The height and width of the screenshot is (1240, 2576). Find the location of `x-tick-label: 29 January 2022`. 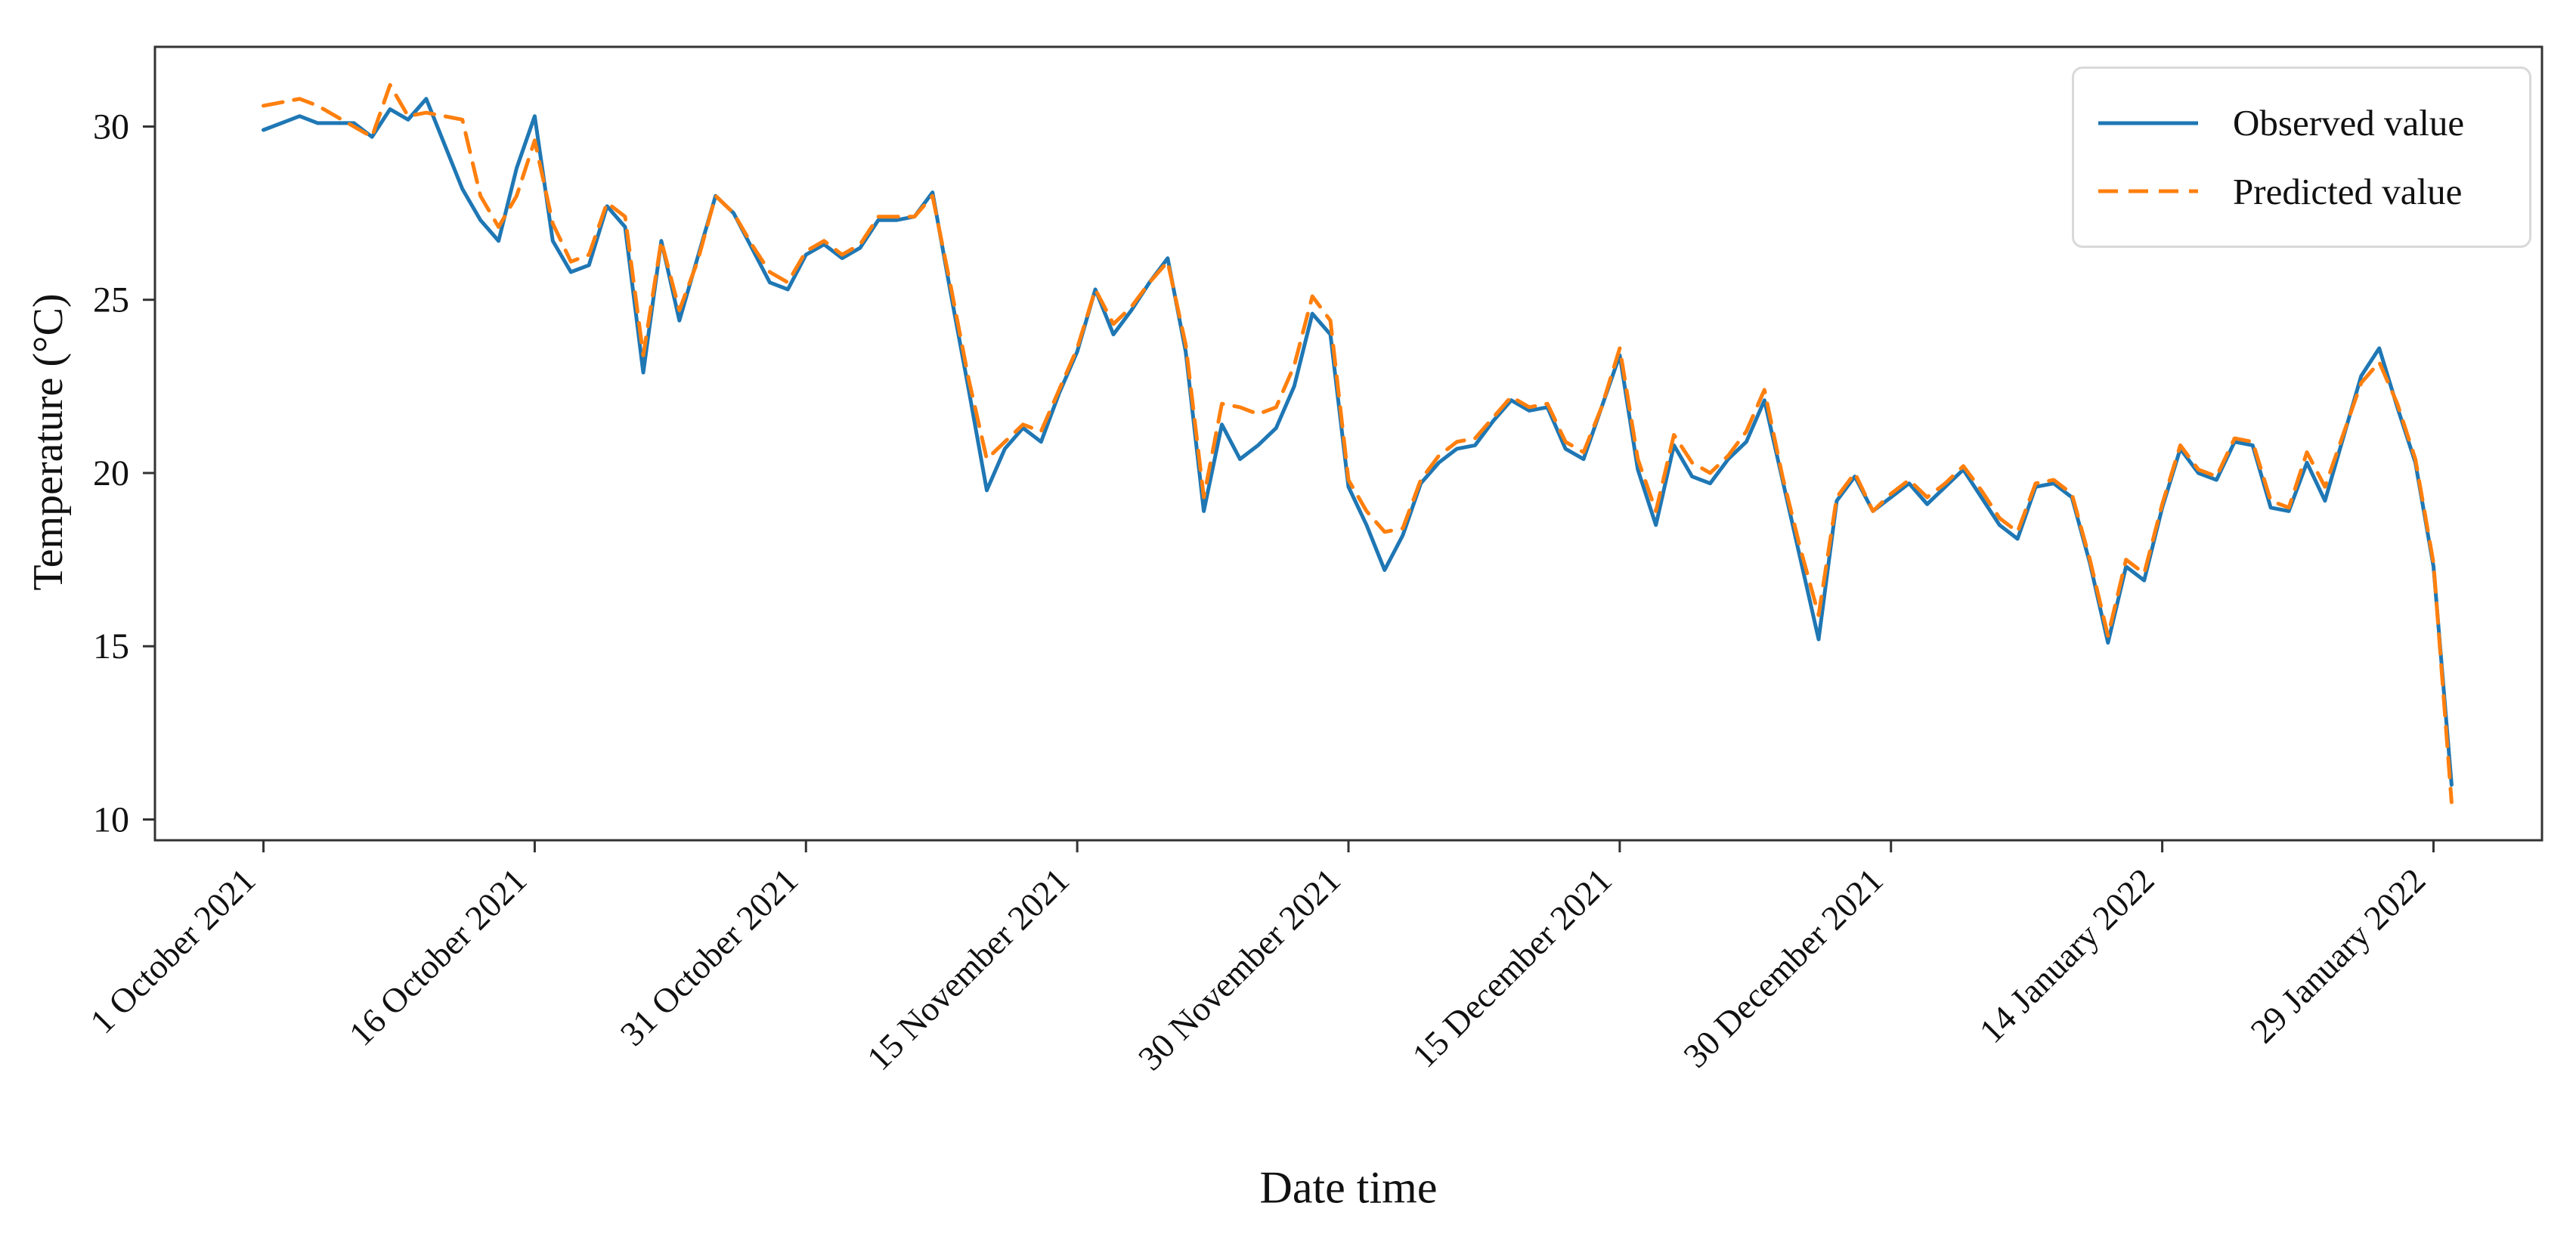

x-tick-label: 29 January 2022 is located at coordinates (2337, 955).